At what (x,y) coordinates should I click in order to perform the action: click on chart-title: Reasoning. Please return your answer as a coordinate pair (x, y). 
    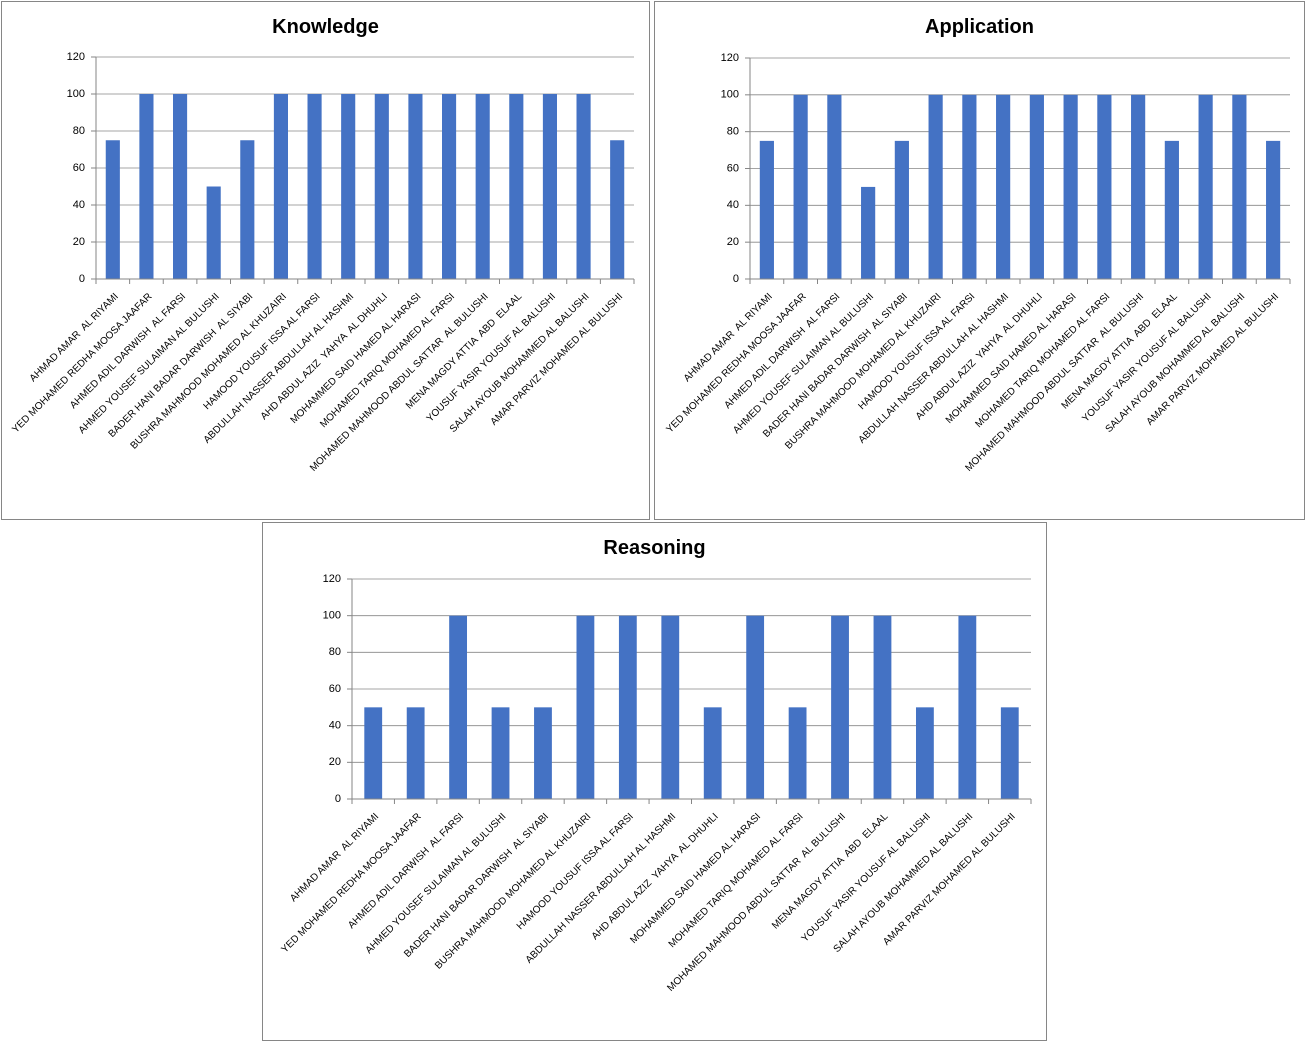
    Looking at the image, I should click on (654, 548).